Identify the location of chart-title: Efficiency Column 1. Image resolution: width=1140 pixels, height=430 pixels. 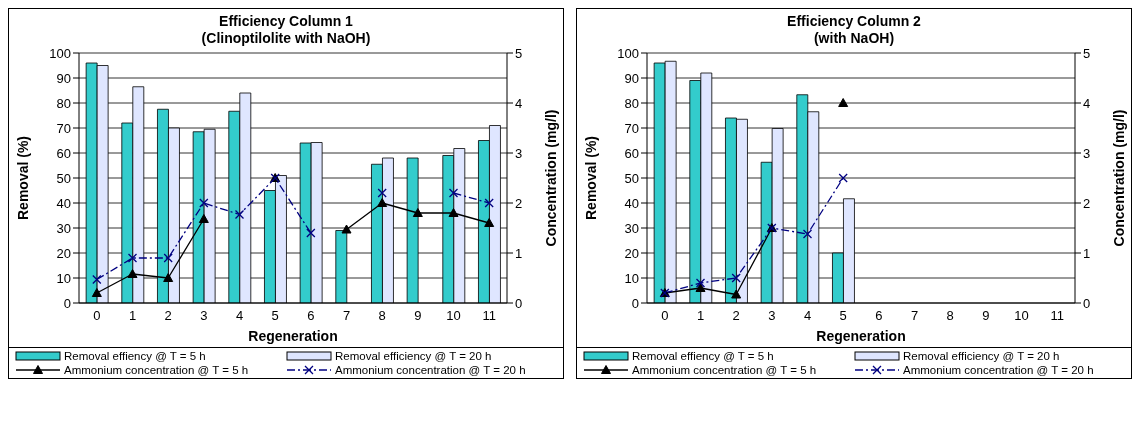
(286, 21).